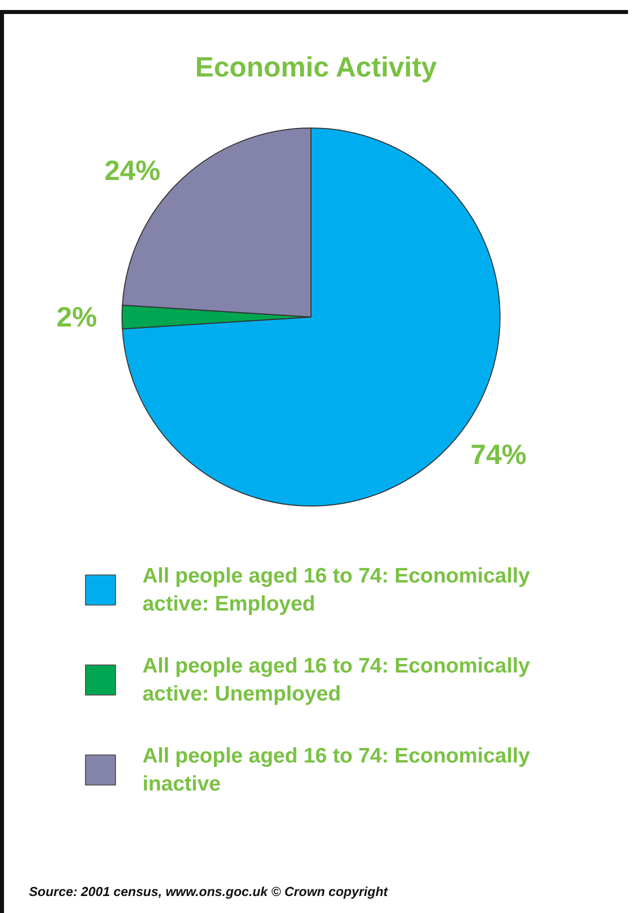 The image size is (632, 913). I want to click on data-label: 74%, so click(498, 454).